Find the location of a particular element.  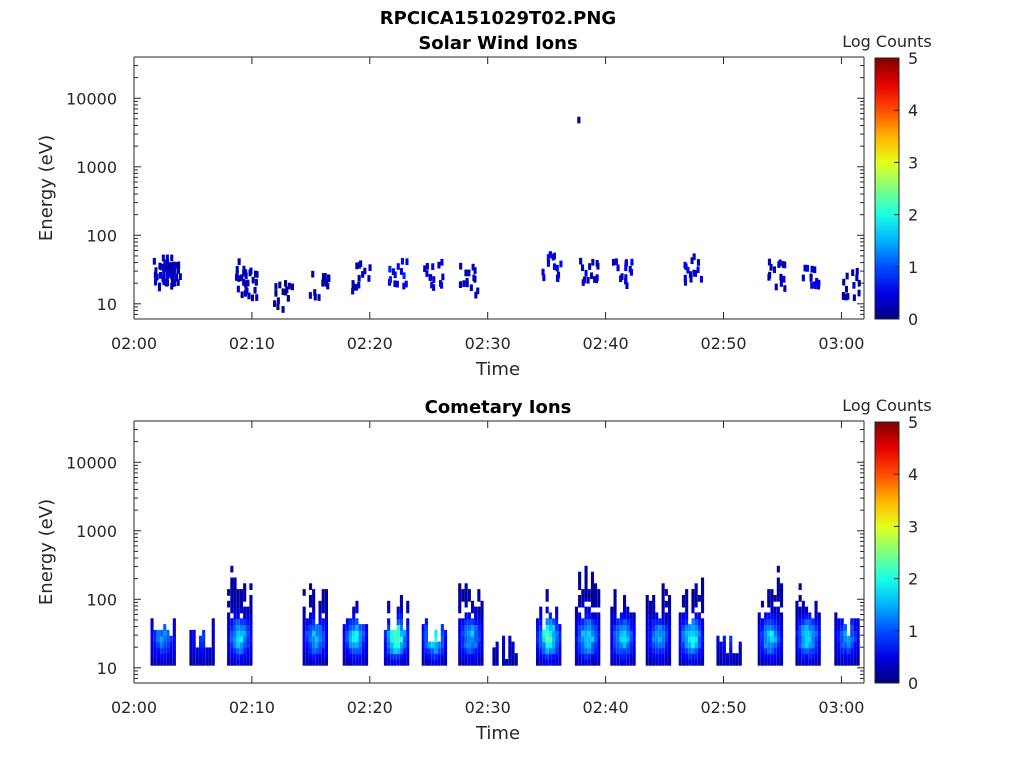

x-tick-label: 03:00 is located at coordinates (841, 707).